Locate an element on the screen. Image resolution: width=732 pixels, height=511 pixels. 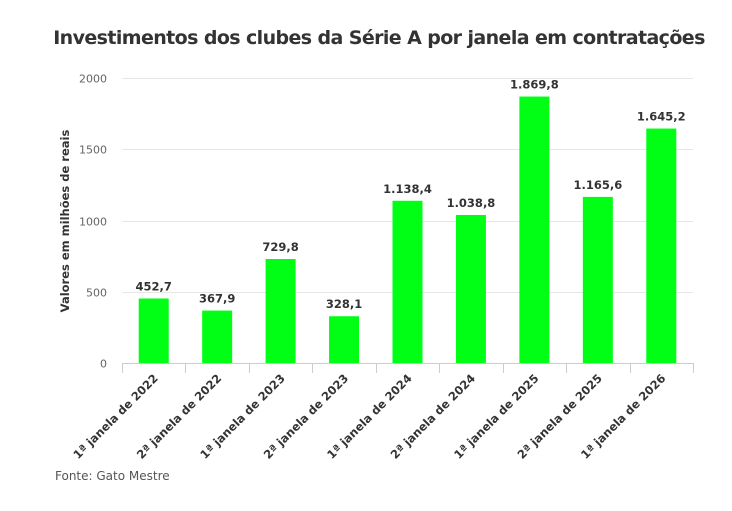
source-note: Fonte: Gato Mestre is located at coordinates (112, 476).